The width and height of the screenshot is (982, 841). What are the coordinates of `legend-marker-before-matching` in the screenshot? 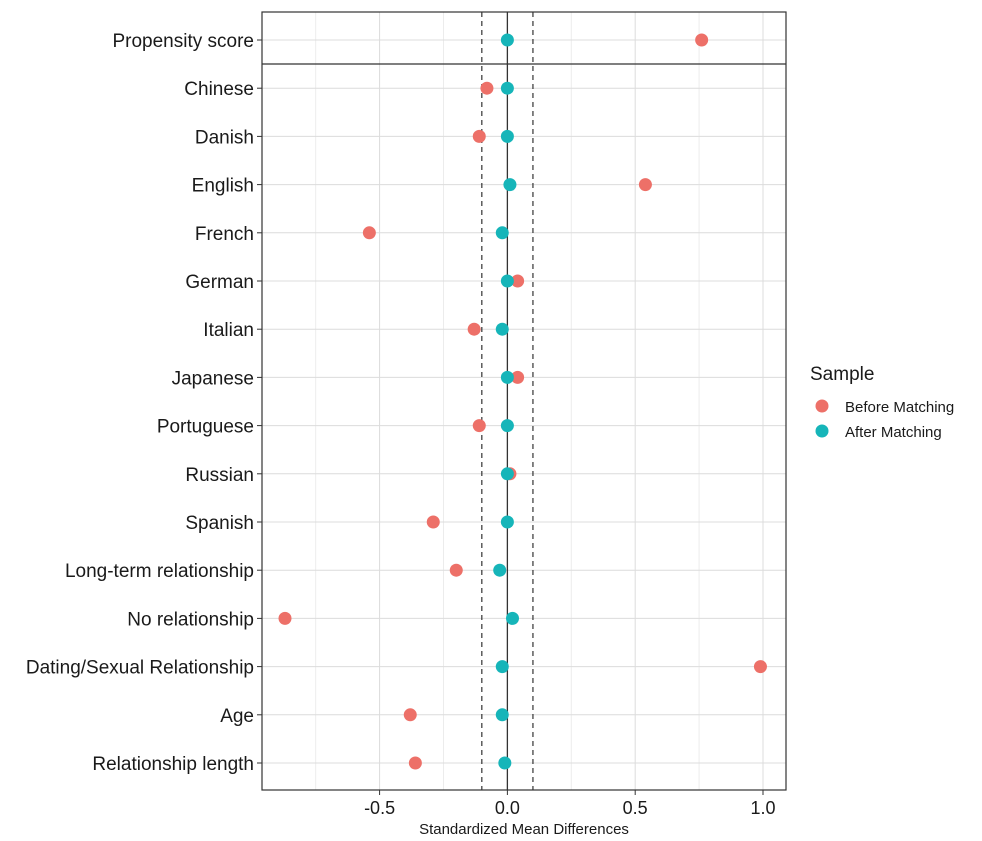 It's located at (822, 406).